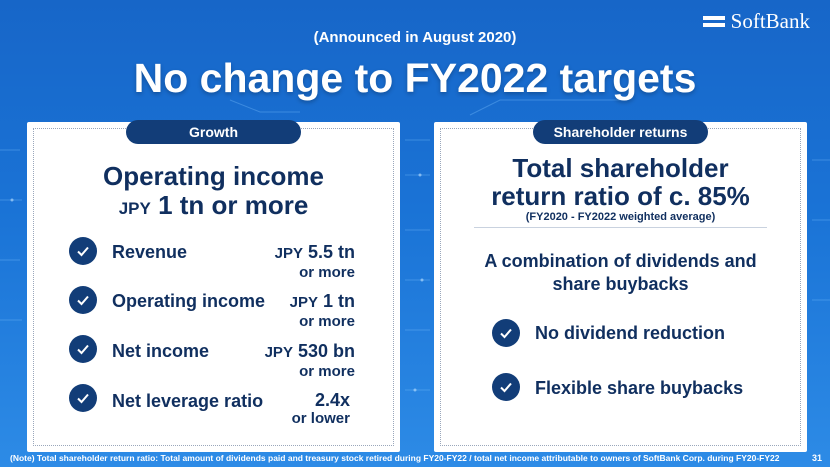 This screenshot has width=830, height=467. What do you see at coordinates (816, 458) in the screenshot?
I see `page-number: 31` at bounding box center [816, 458].